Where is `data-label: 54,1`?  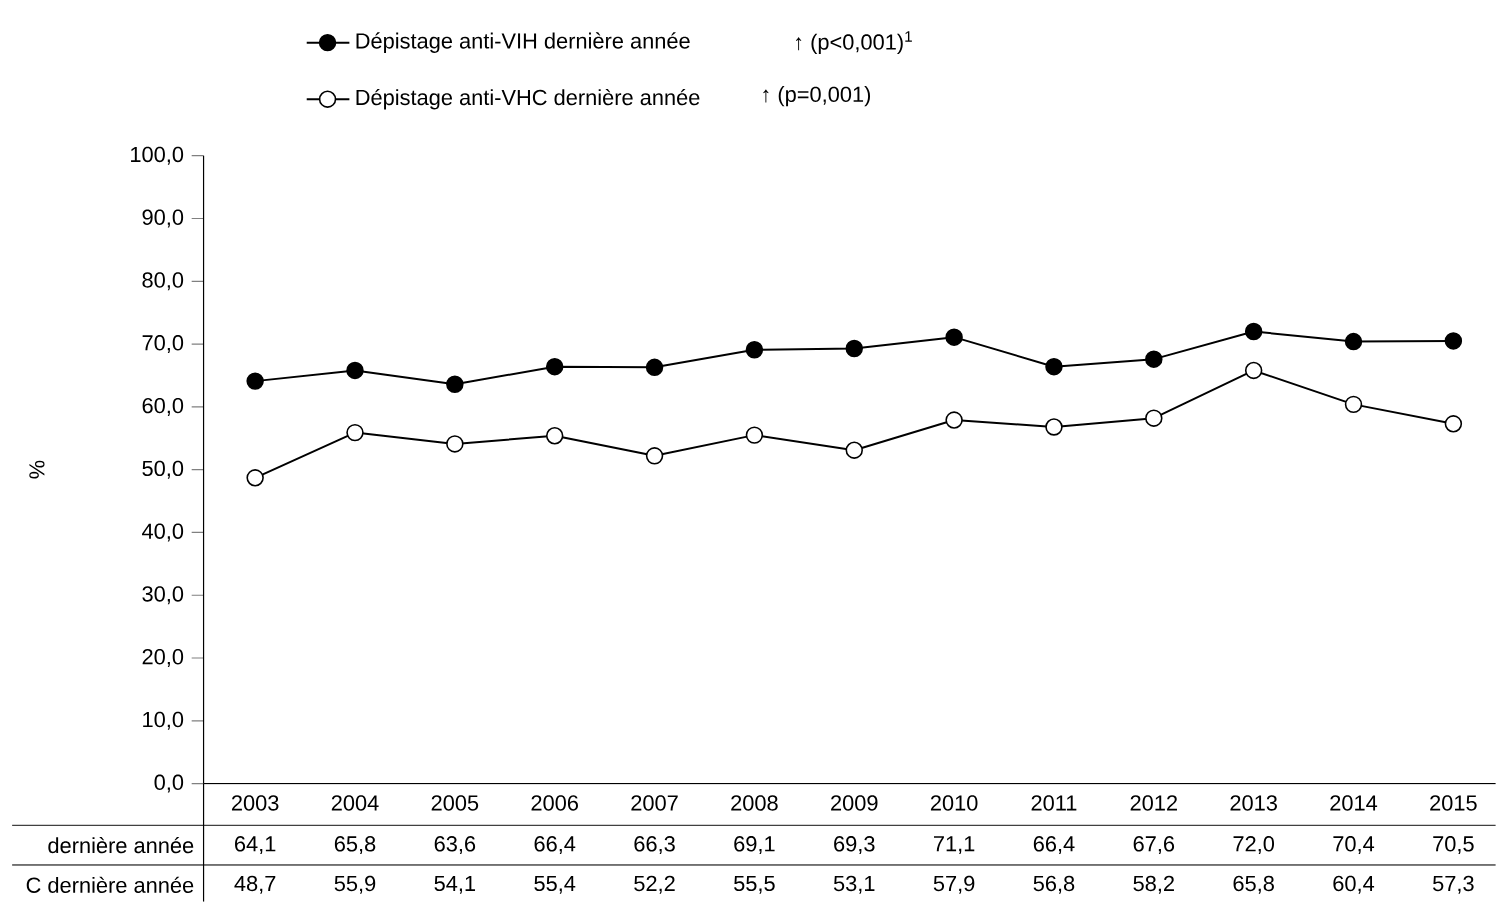
data-label: 54,1 is located at coordinates (455, 885).